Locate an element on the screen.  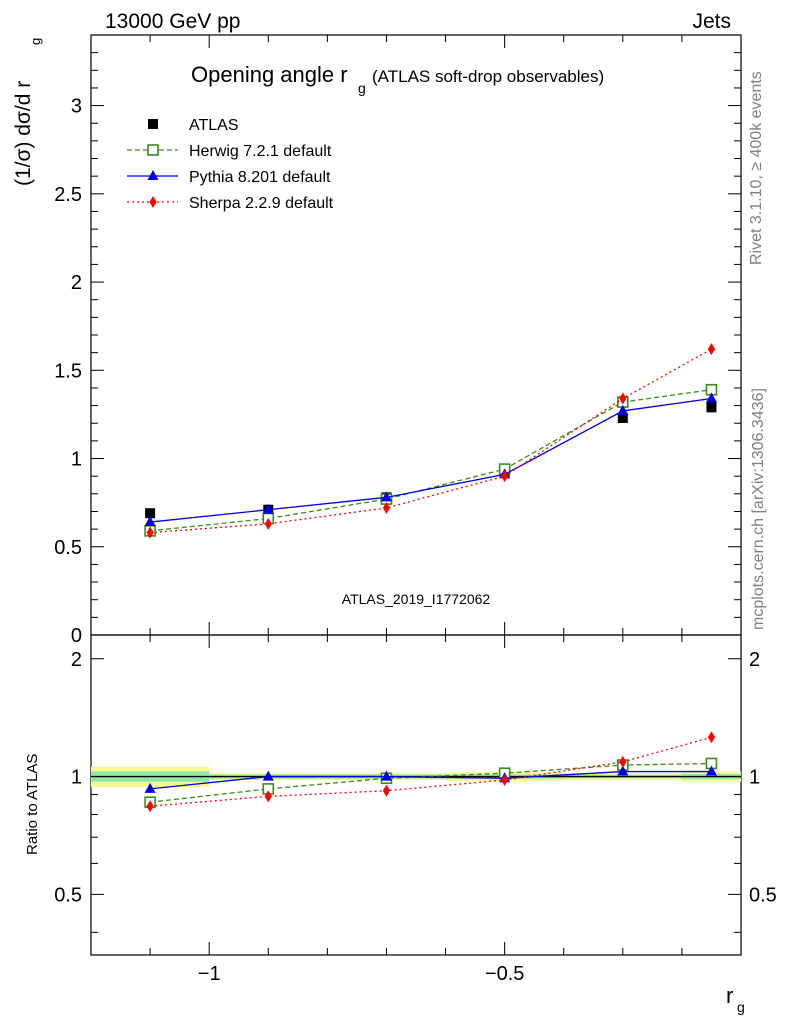
pythia-line is located at coordinates (431, 460).